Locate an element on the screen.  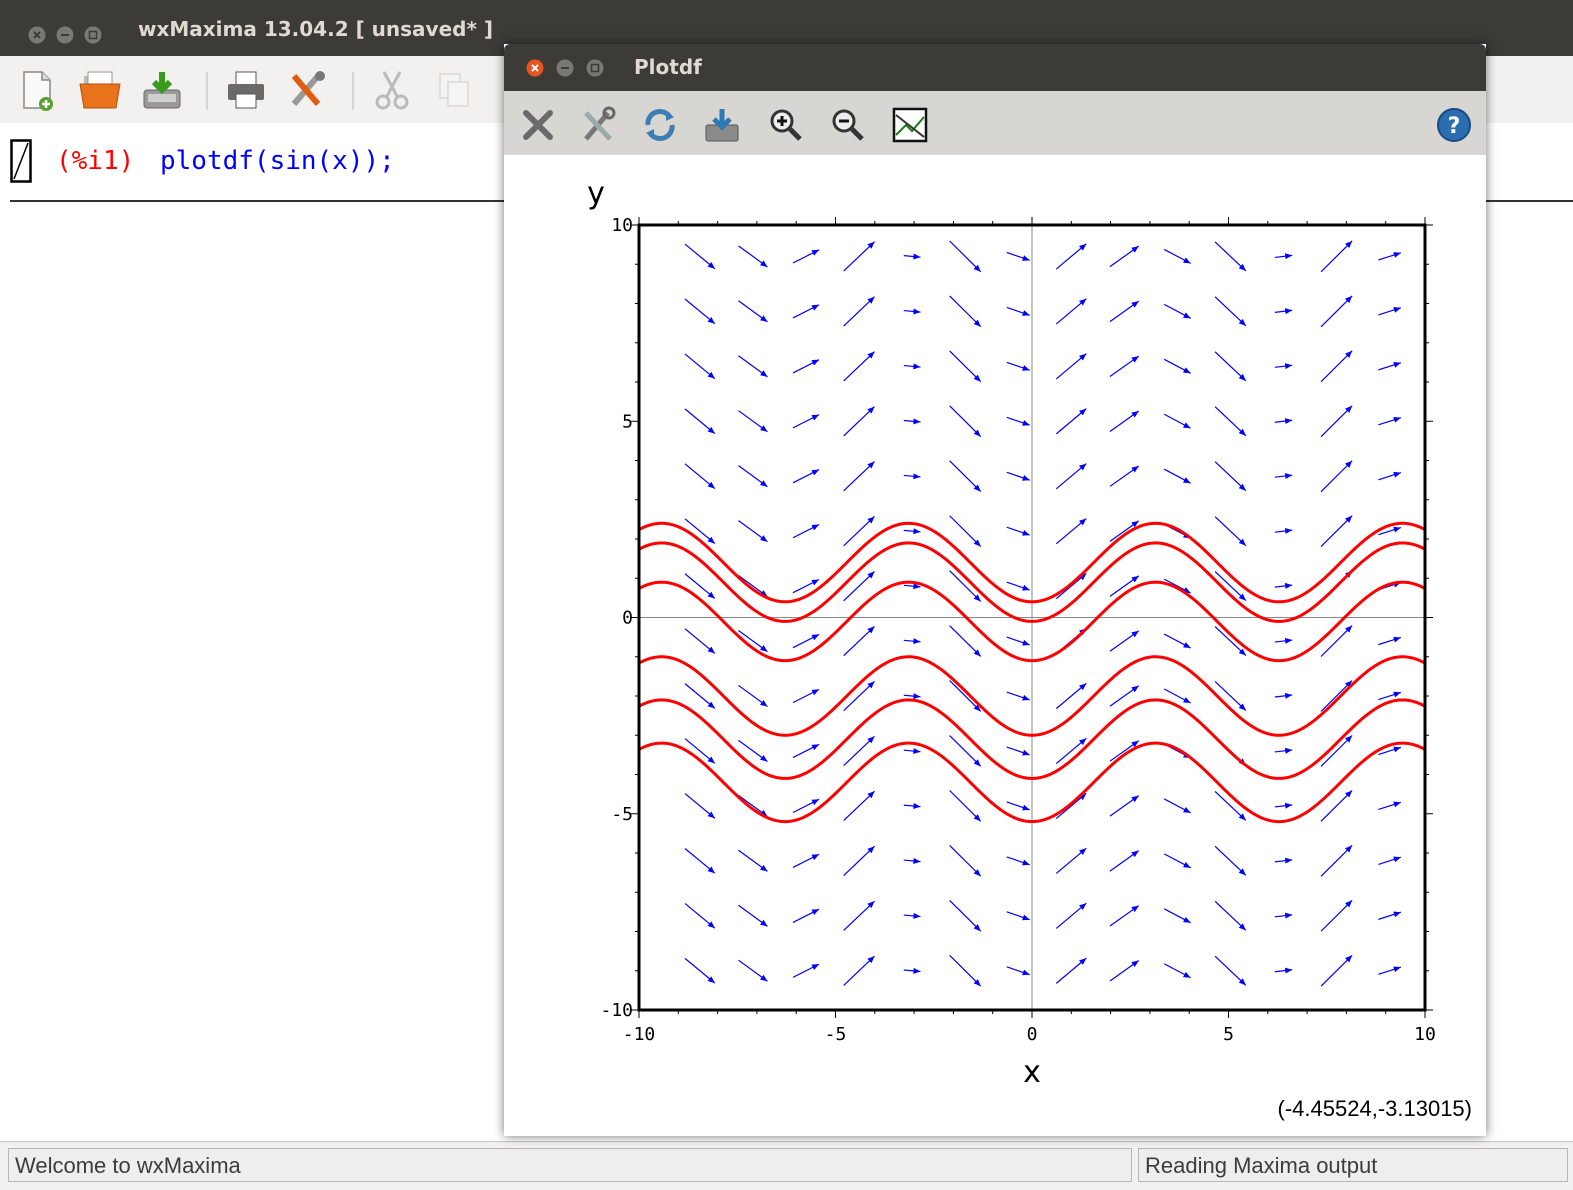
input-cell: plotdf(sin(x)); is located at coordinates (277, 161).